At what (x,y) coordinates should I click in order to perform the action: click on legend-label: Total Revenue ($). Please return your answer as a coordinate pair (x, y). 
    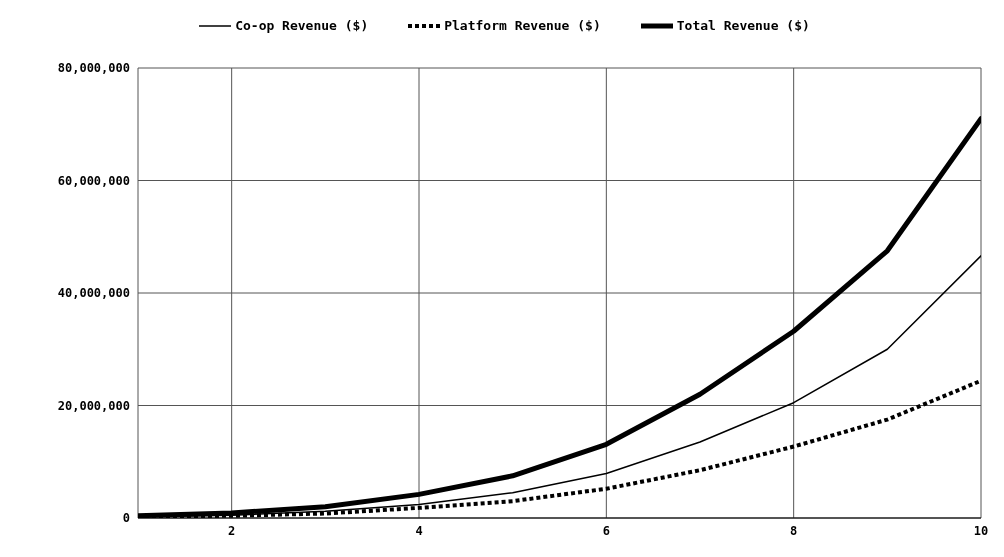
    Looking at the image, I should click on (743, 25).